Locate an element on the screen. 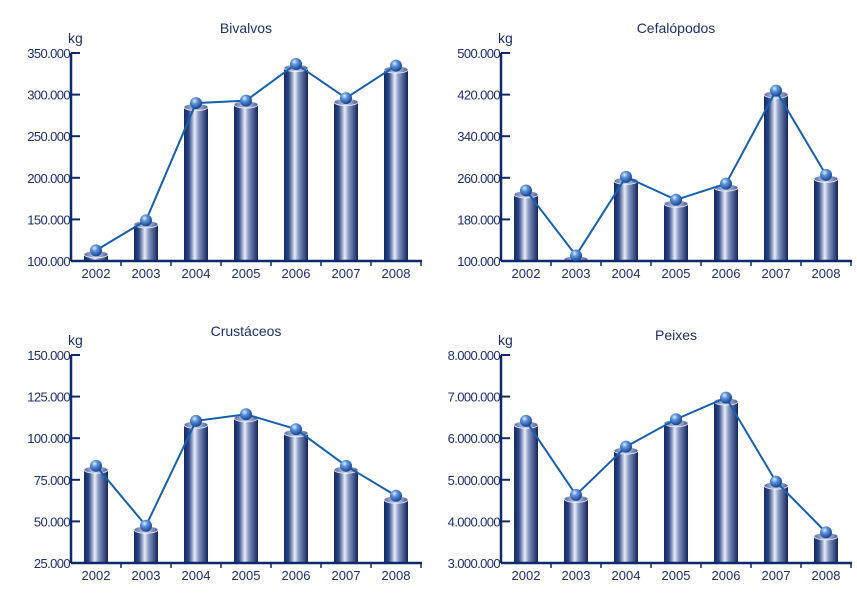 The height and width of the screenshot is (596, 857). y-tick-label: 340.000 is located at coordinates (478, 136).